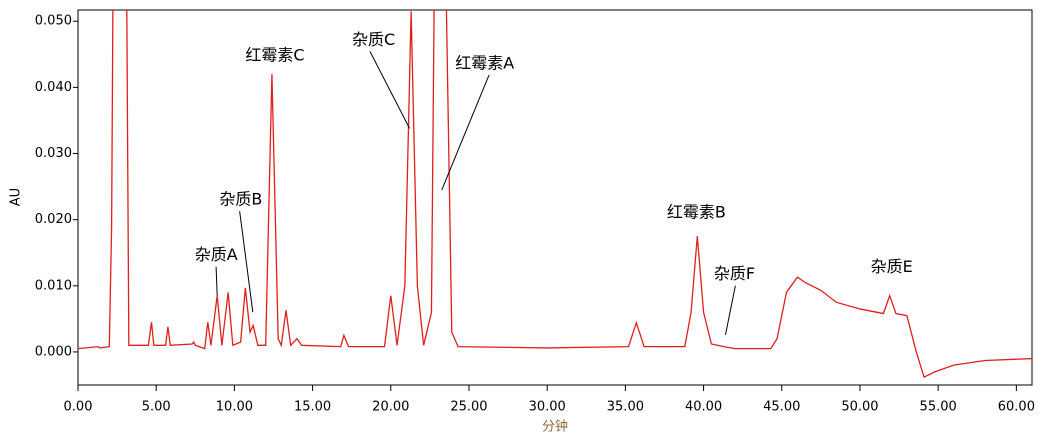 Image resolution: width=1047 pixels, height=437 pixels. I want to click on x-tick-label: 15.00, so click(312, 407).